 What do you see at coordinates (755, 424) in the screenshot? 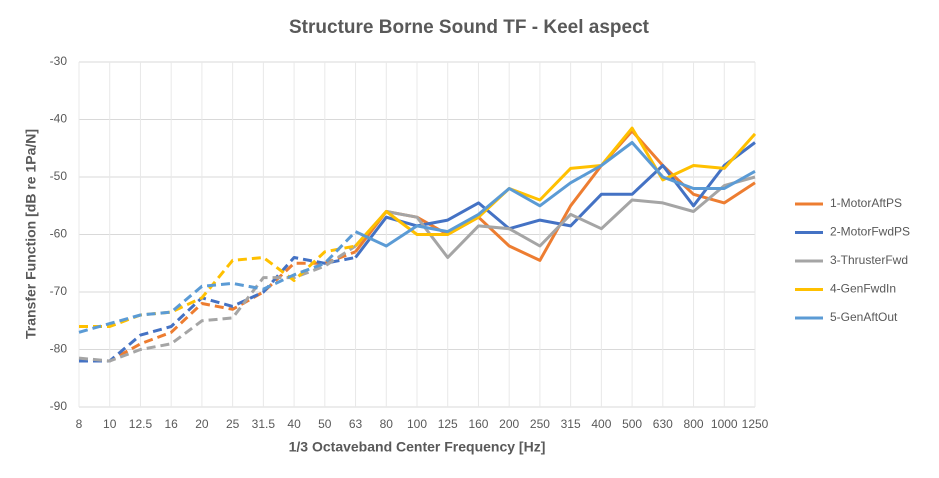
I see `x-tick-label: 1250` at bounding box center [755, 424].